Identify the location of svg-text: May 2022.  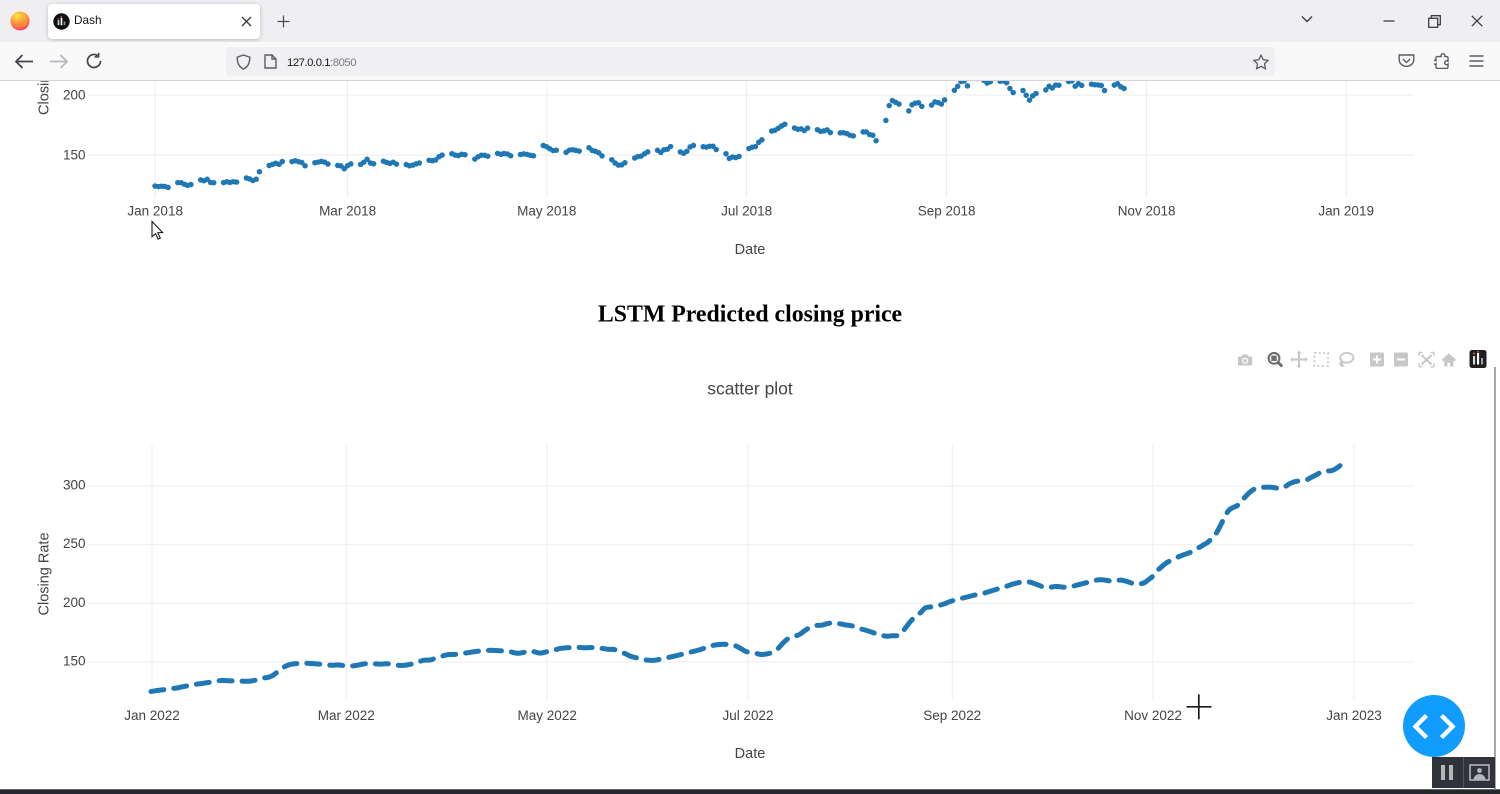
(547, 715).